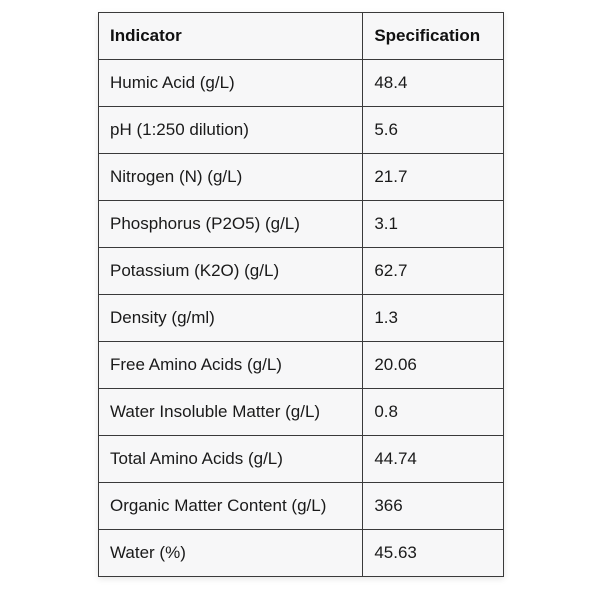  Describe the element at coordinates (433, 365) in the screenshot. I see `specification-cell: 20.06` at that location.